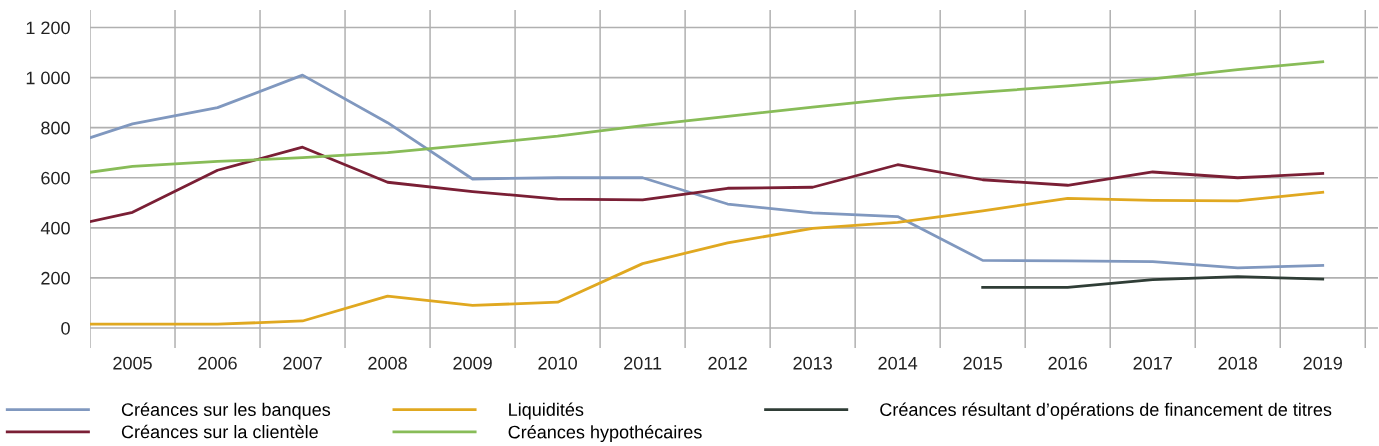  What do you see at coordinates (643, 363) in the screenshot?
I see `x-tick-label: 2011` at bounding box center [643, 363].